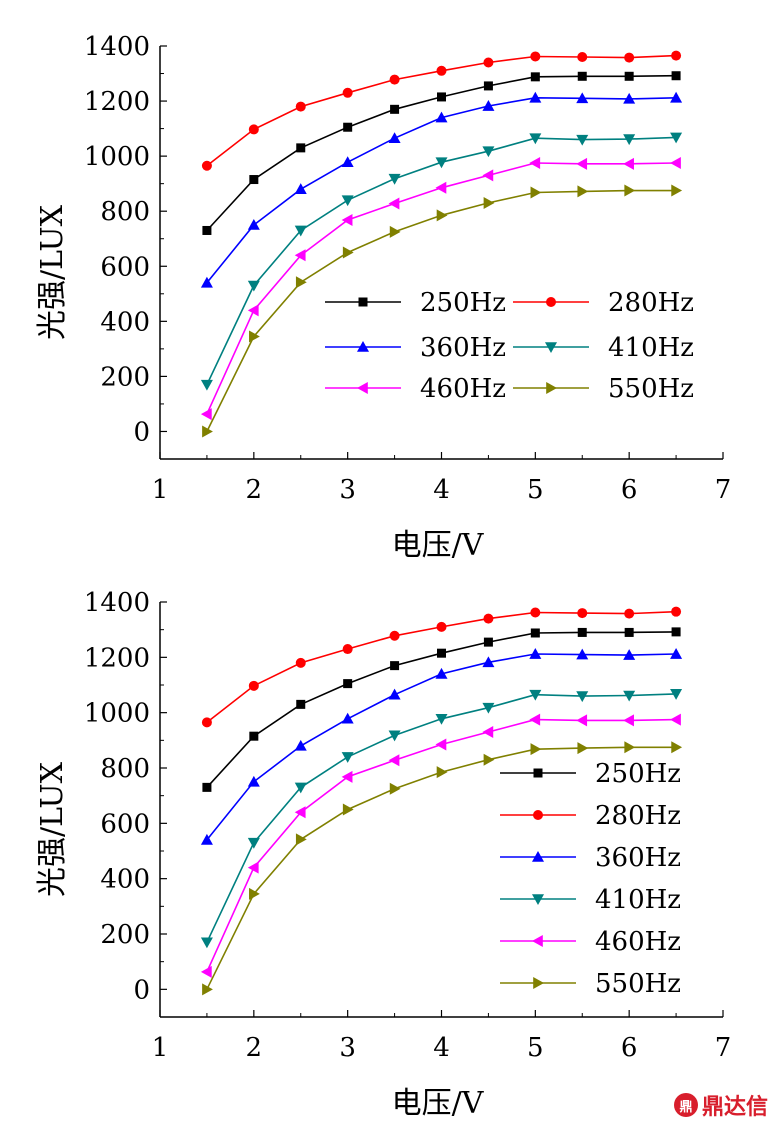 The image size is (778, 1129). I want to click on series-250Hz, so click(441, 153).